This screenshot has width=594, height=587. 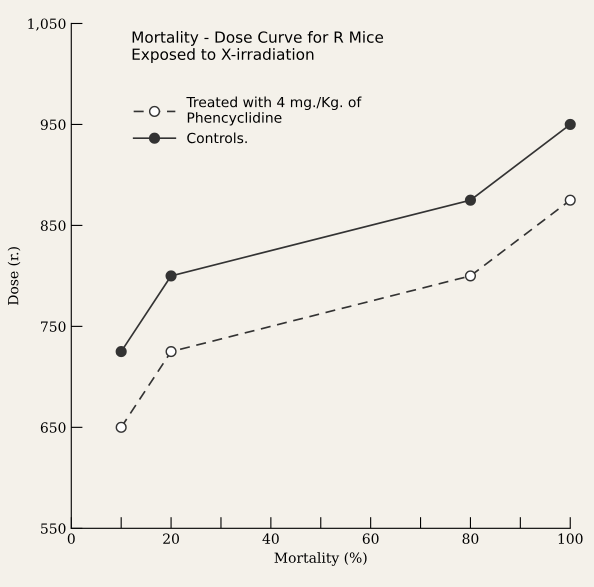 I want to click on x-tick-label: 0, so click(x=71, y=538).